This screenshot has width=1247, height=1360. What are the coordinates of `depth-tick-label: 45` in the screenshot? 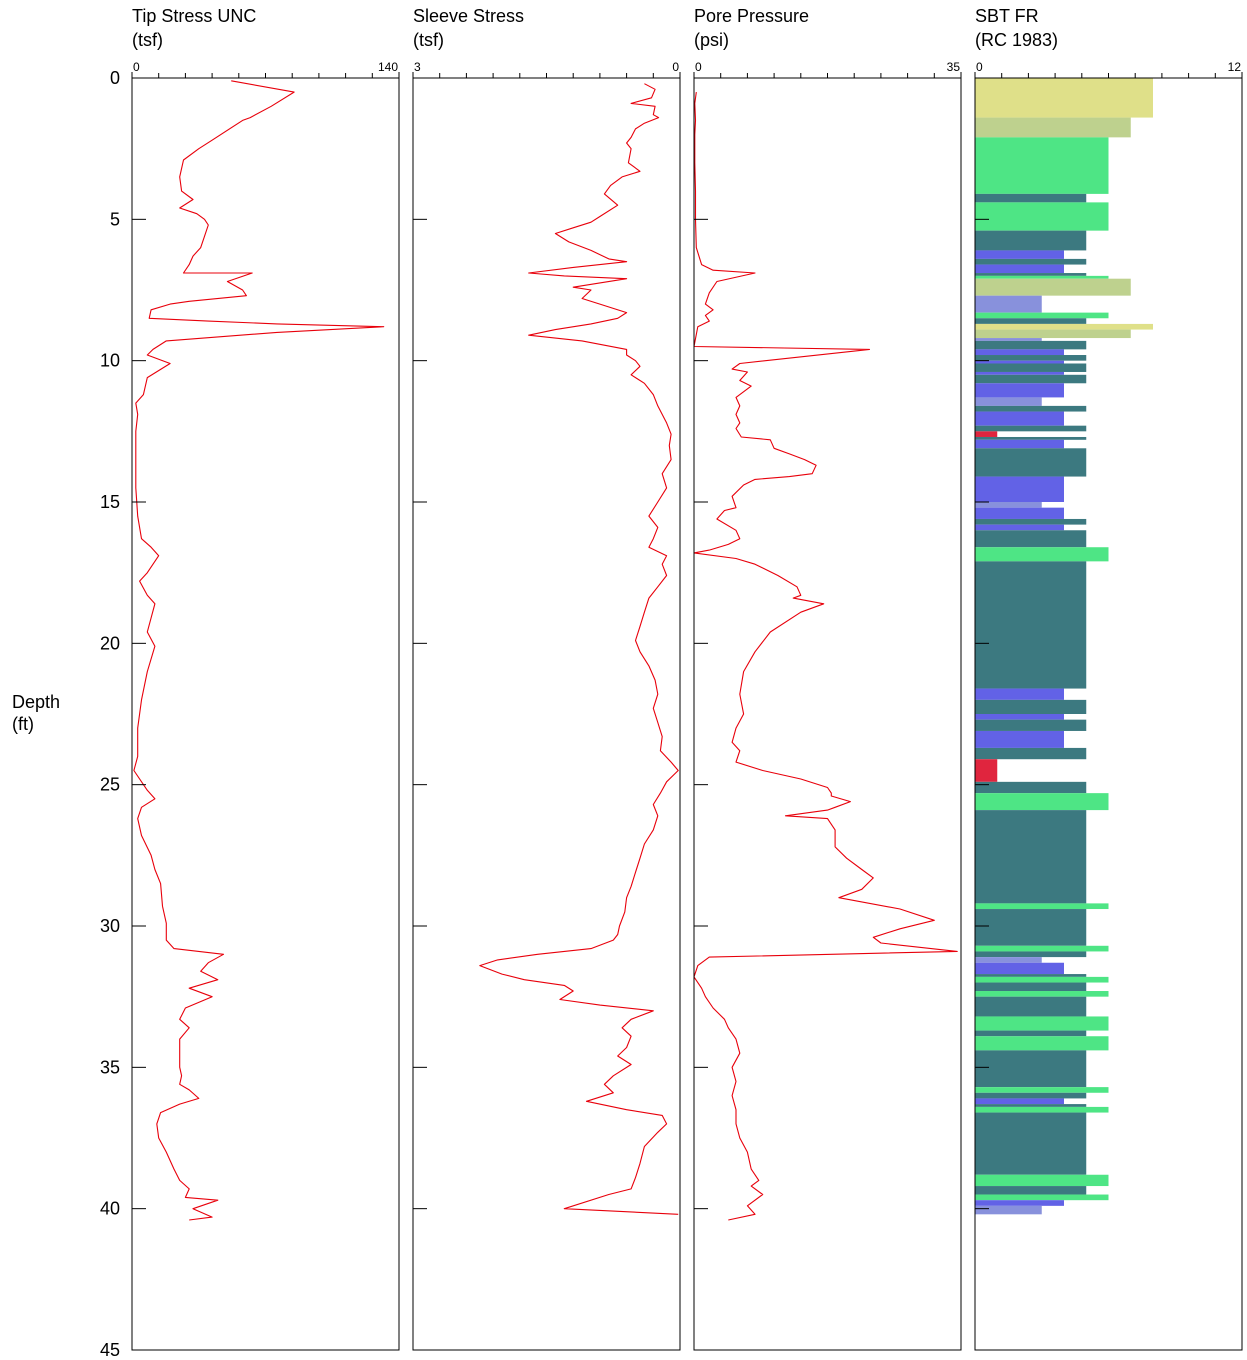 It's located at (110, 1350).